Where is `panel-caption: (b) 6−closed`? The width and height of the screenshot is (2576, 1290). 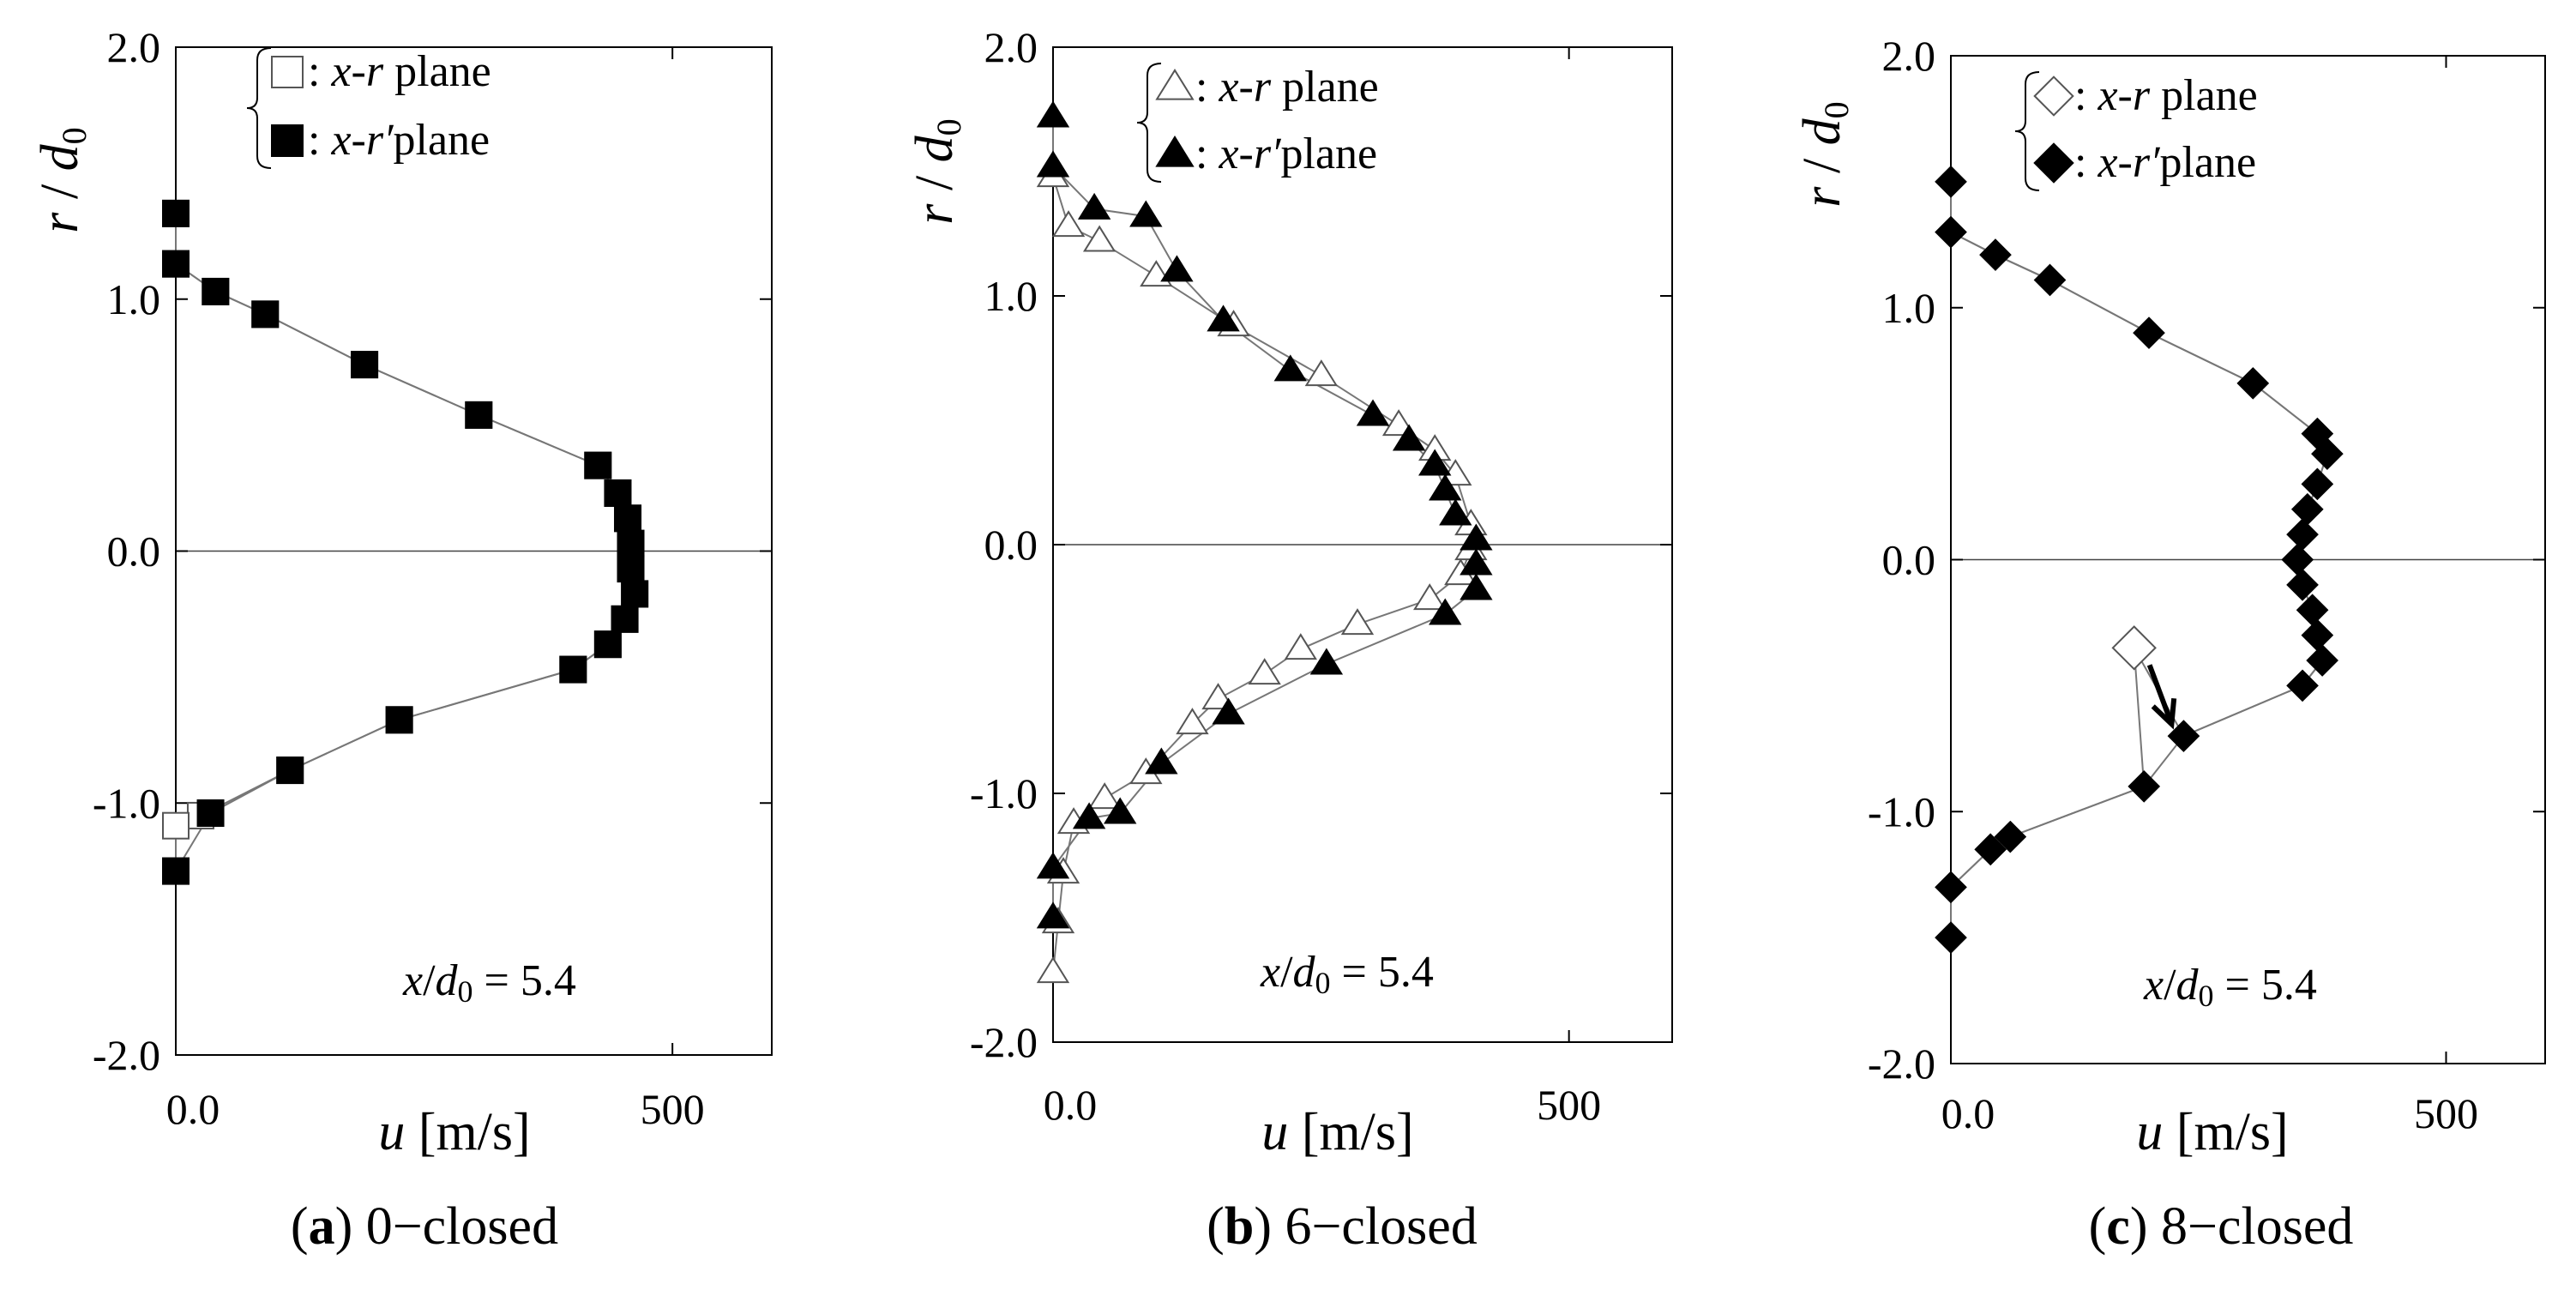 panel-caption: (b) 6−closed is located at coordinates (1342, 1226).